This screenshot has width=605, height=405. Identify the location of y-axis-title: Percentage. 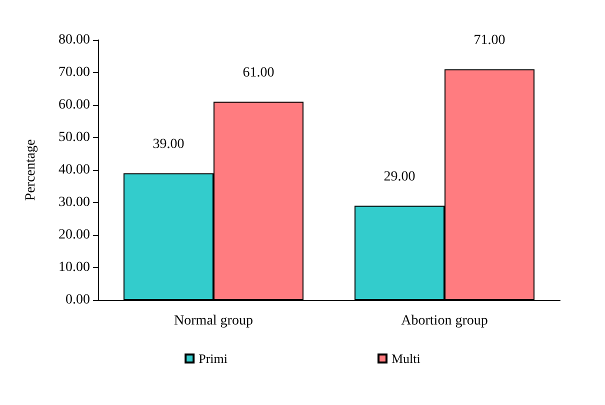
(31, 170).